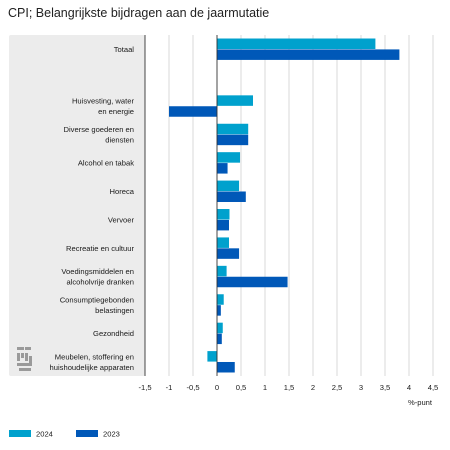  I want to click on x-axis-unit-label: %-punt, so click(420, 402).